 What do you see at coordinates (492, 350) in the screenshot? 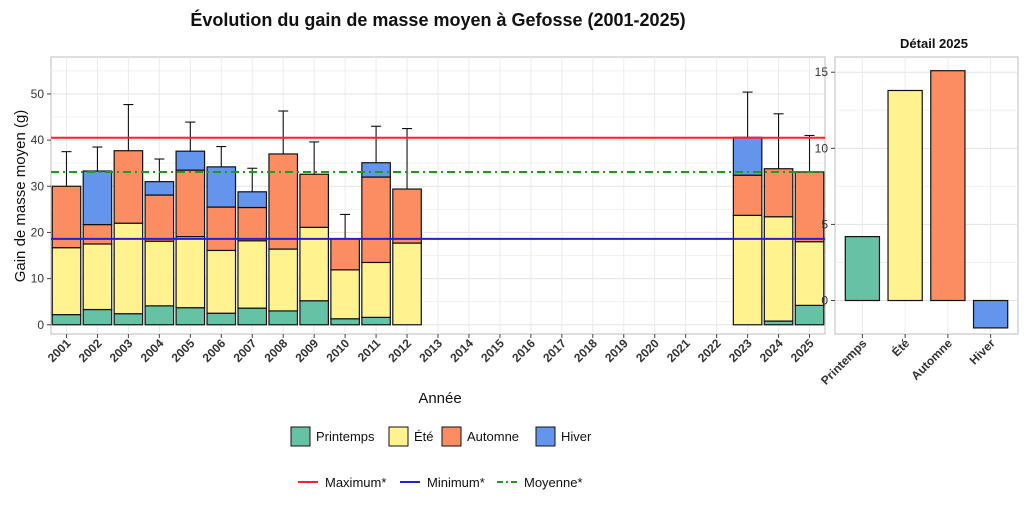
I see `x-tick-label: 2015` at bounding box center [492, 350].